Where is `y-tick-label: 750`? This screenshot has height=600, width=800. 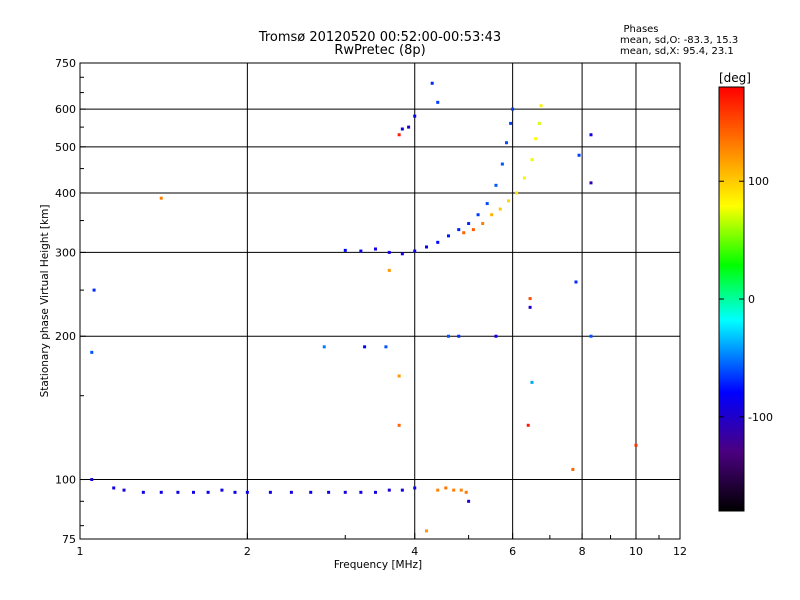
y-tick-label: 750 is located at coordinates (65, 63).